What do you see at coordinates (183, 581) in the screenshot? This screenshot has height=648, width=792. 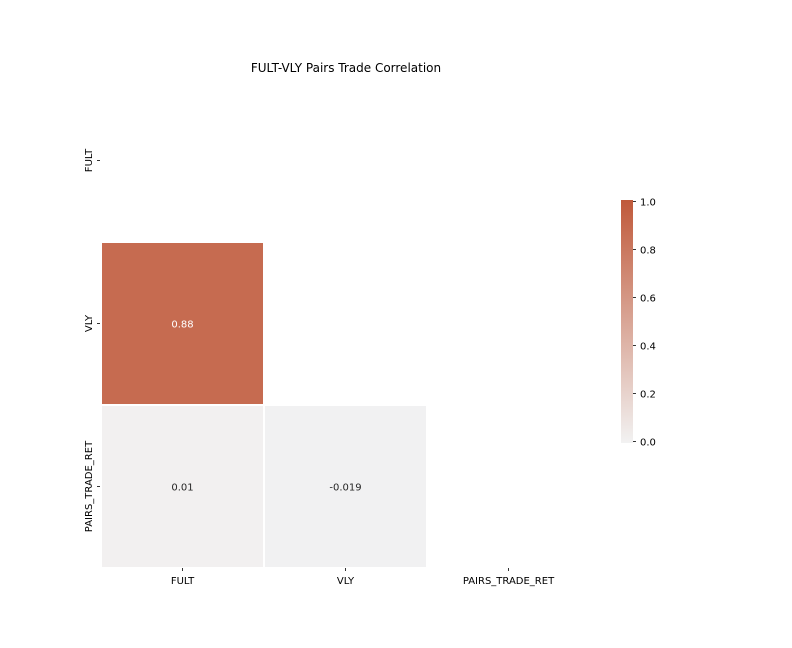 I see `x-tick-label: FULT` at bounding box center [183, 581].